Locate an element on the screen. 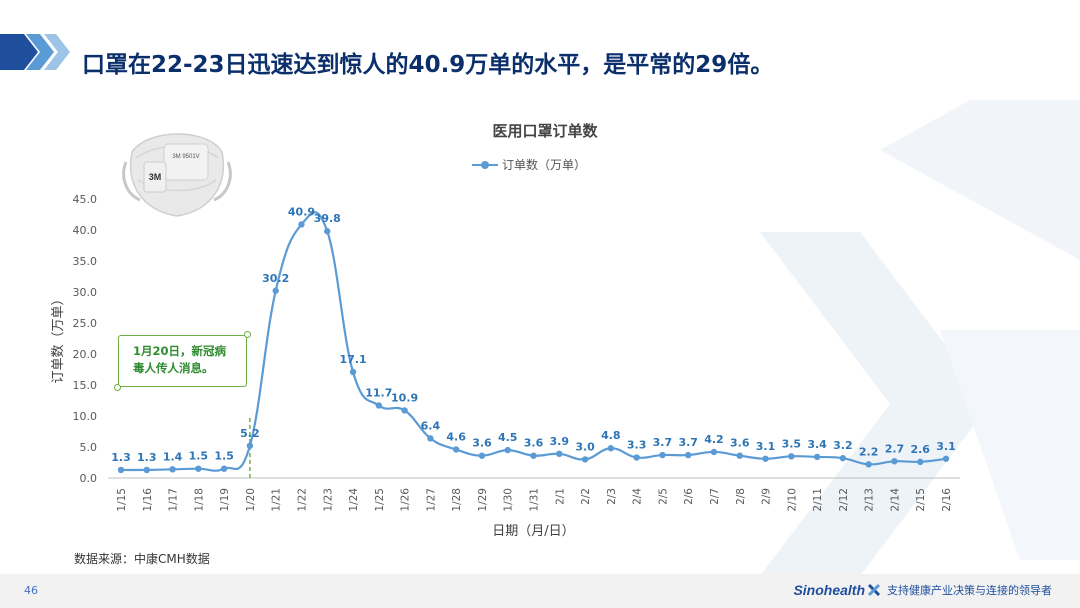  x-tick-label: 1/16 is located at coordinates (148, 500).